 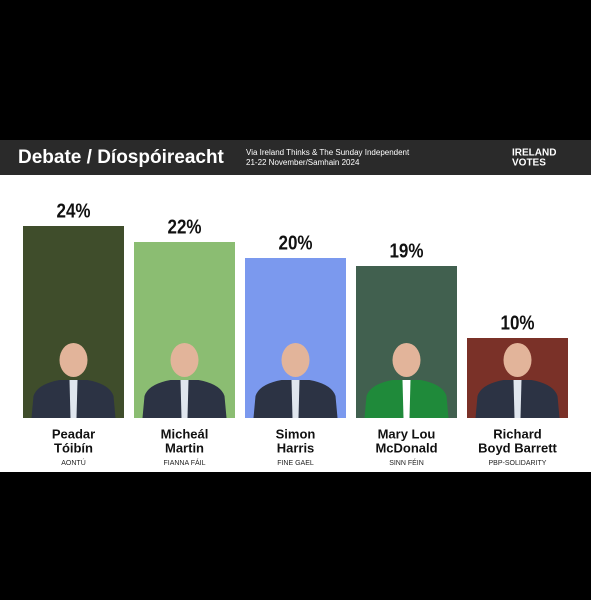 I want to click on value-label: 20%, so click(x=295, y=242).